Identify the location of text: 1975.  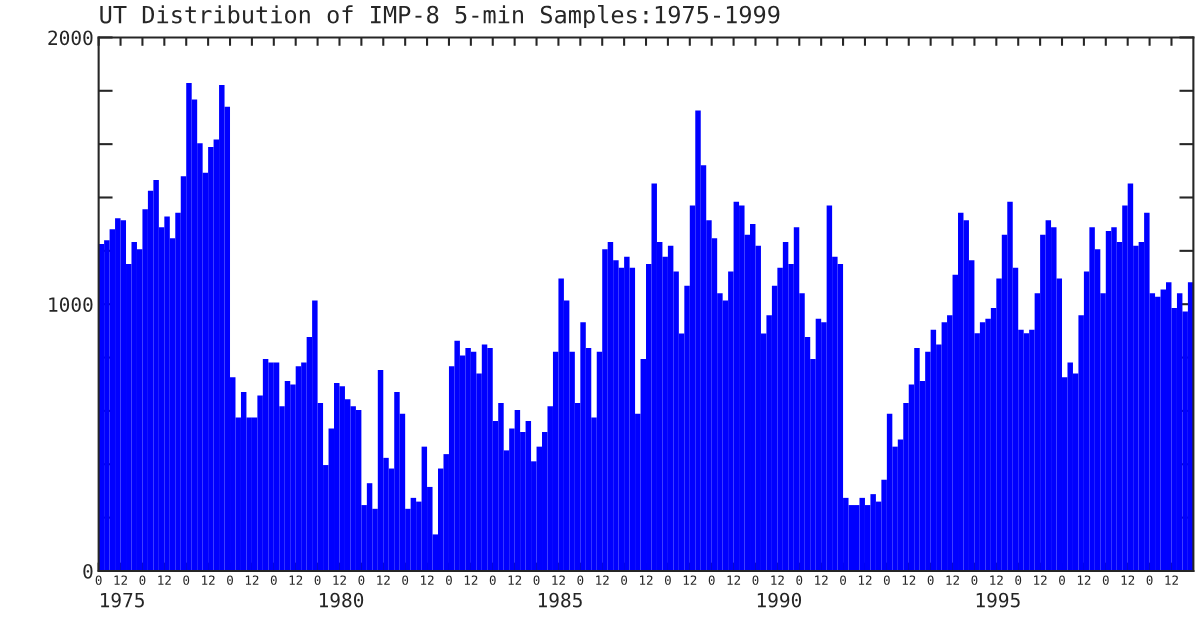
(122, 600).